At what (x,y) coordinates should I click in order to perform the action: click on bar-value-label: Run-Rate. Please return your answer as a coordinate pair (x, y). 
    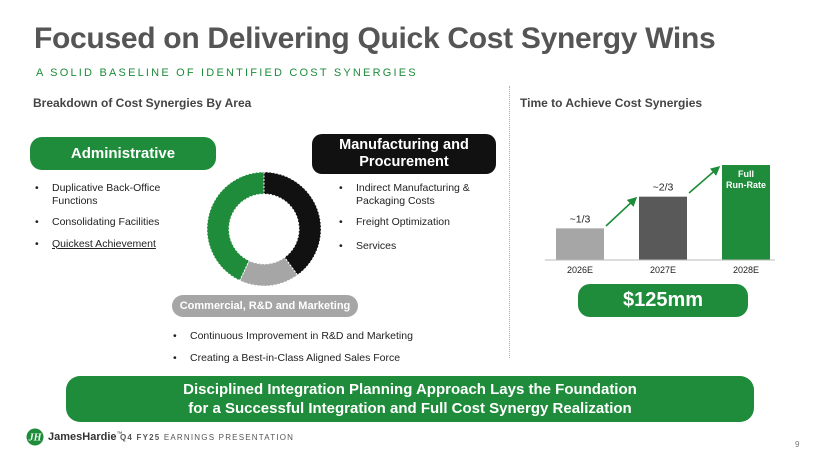
    Looking at the image, I should click on (746, 185).